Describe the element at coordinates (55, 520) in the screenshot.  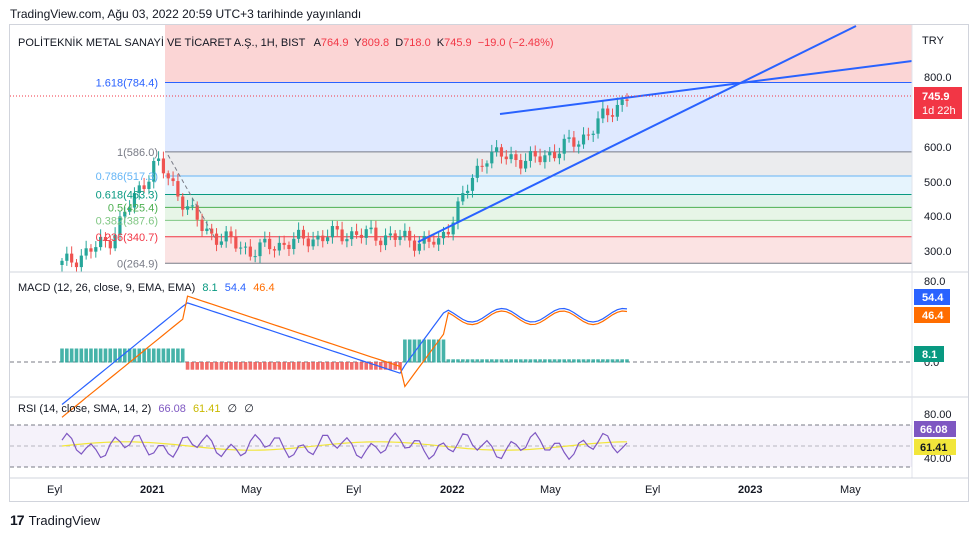
I see `brand: 17 TradingView` at that location.